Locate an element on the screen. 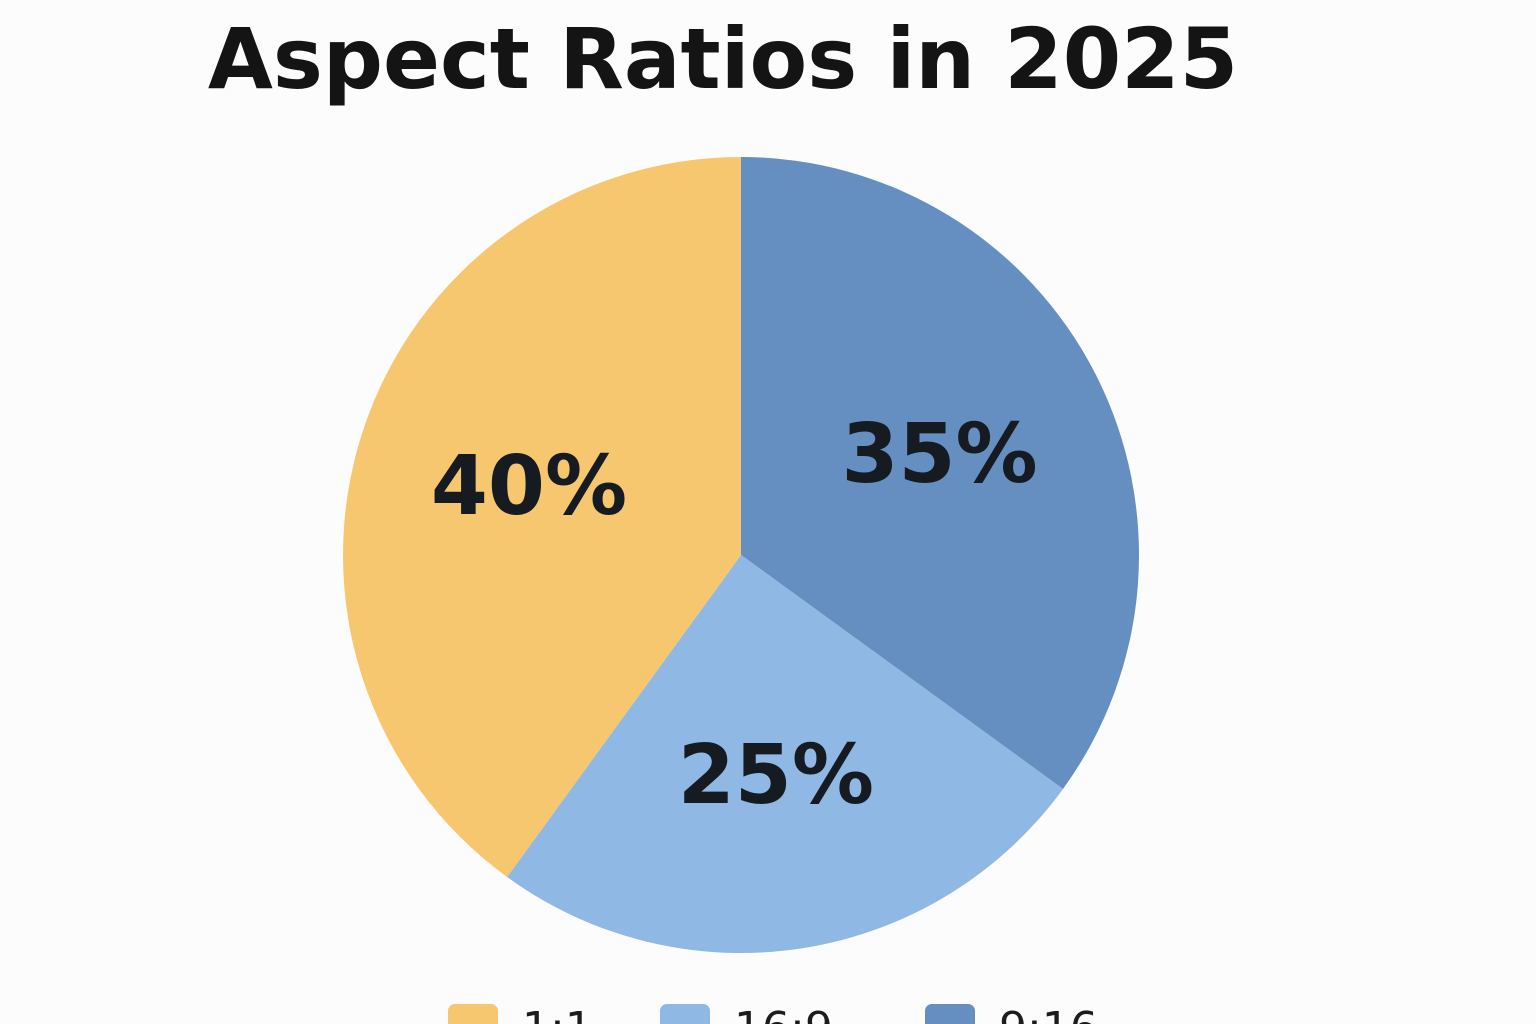 The image size is (1536, 1024). legend-label: 16:9 is located at coordinates (783, 1014).